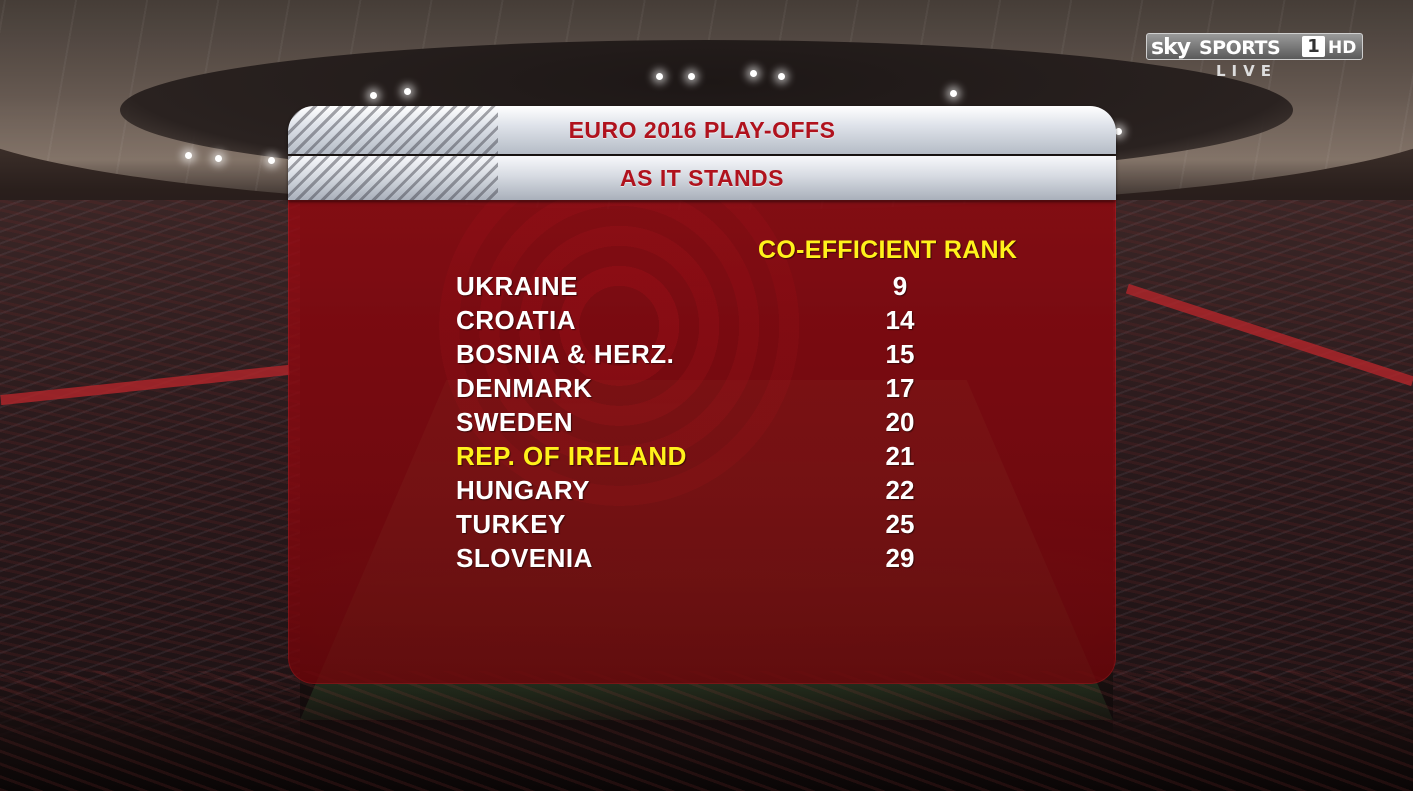  Describe the element at coordinates (900, 524) in the screenshot. I see `coefficient-rank: 25` at that location.